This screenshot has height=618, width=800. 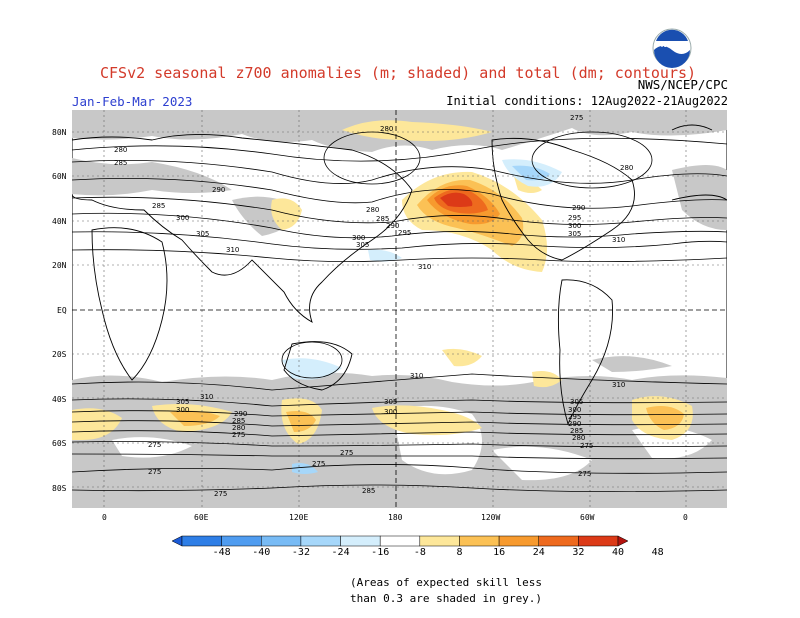 What do you see at coordinates (59, 132) in the screenshot?
I see `lat-label: 80N` at bounding box center [59, 132].